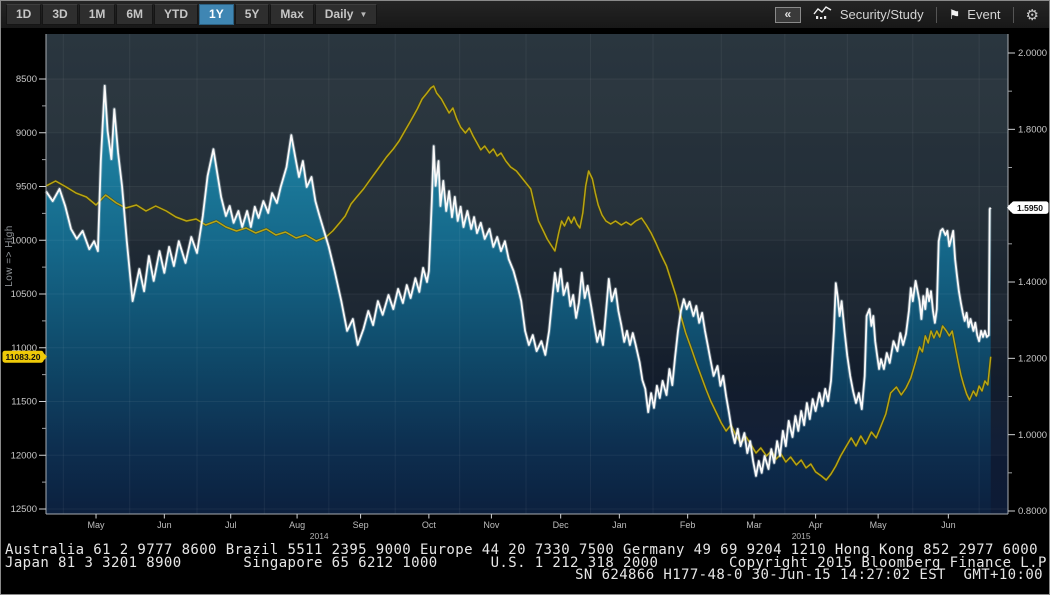 This screenshot has width=1050, height=595. Describe the element at coordinates (60, 14) in the screenshot. I see `period-button-3d: 3D` at that location.